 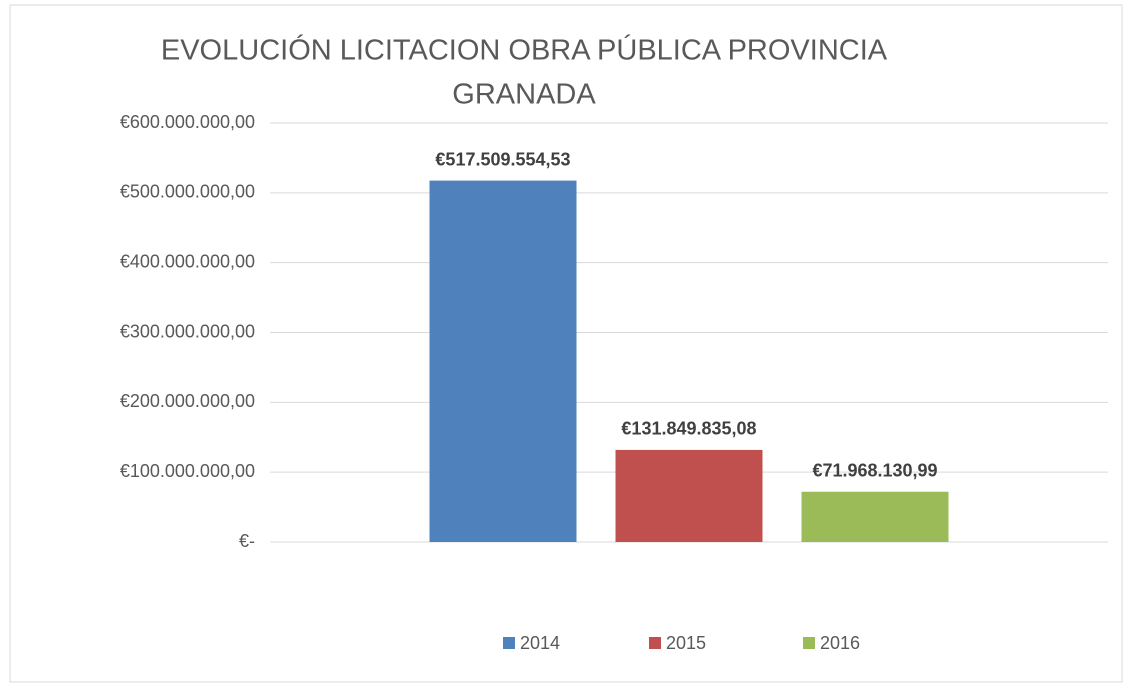 What do you see at coordinates (688, 429) in the screenshot?
I see `value-label: €131.849.835,08` at bounding box center [688, 429].